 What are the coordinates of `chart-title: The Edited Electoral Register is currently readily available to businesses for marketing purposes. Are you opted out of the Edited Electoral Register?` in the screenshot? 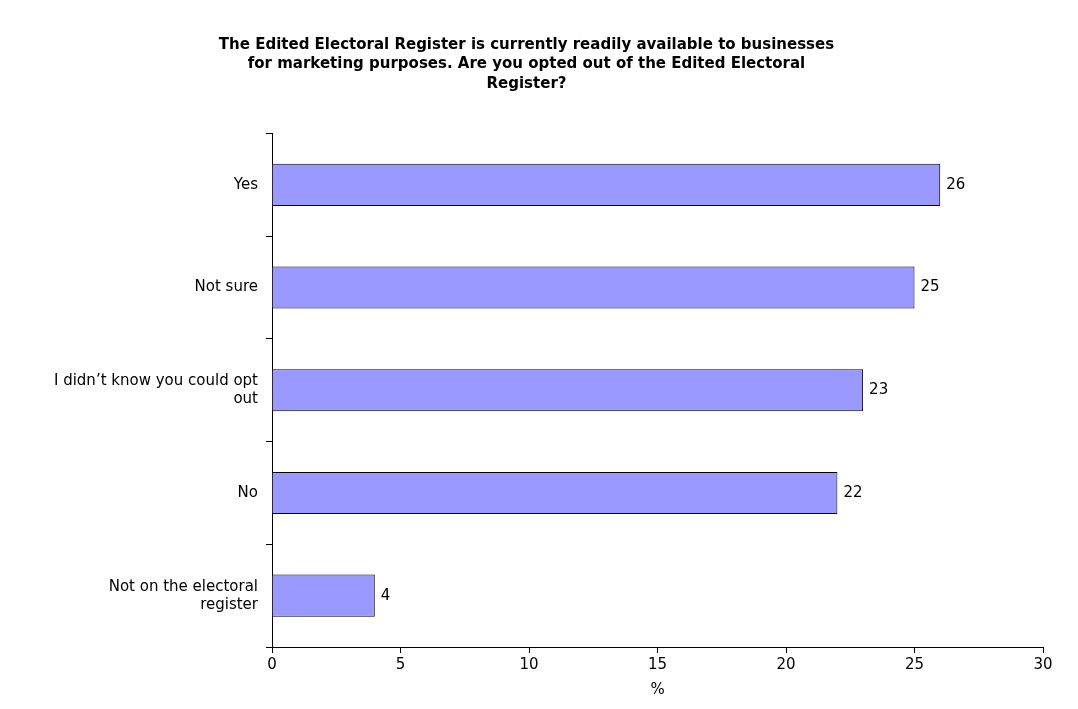 It's located at (526, 63).